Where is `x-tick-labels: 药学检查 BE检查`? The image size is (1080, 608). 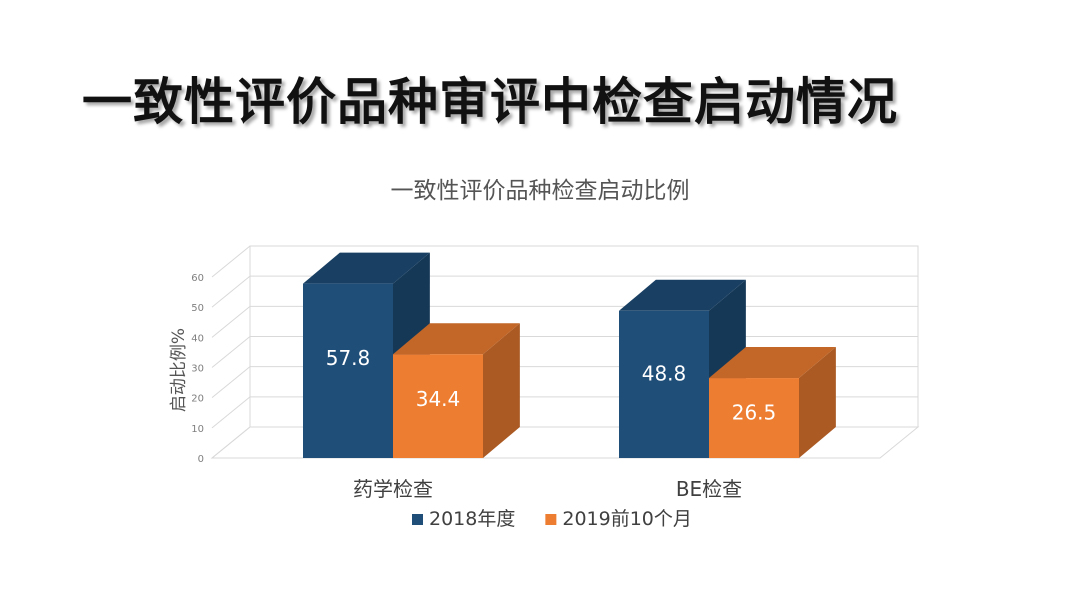 x-tick-labels: 药学检查 BE检查 is located at coordinates (547, 489).